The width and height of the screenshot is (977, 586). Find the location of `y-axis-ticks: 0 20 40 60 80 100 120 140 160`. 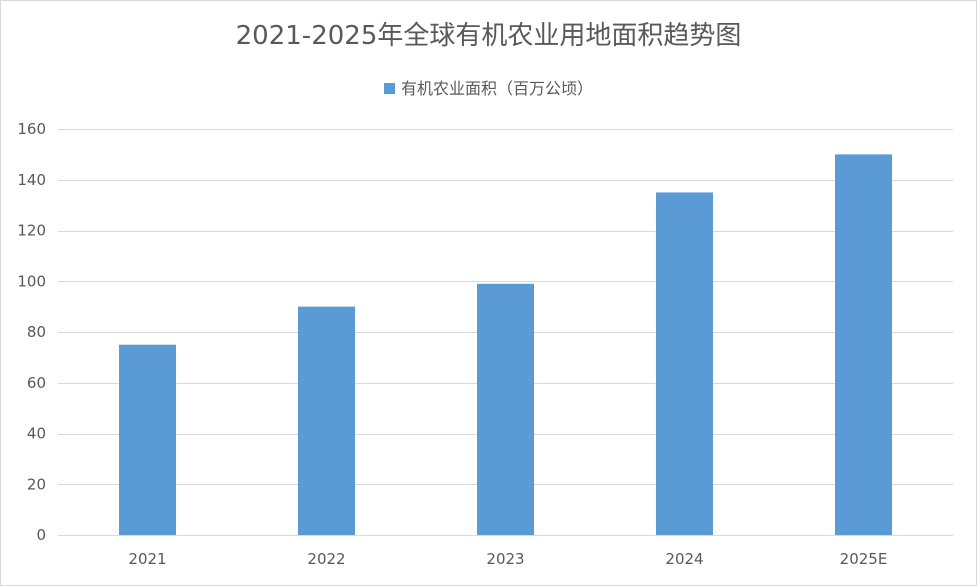

y-axis-ticks: 0 20 40 60 80 100 120 140 160 is located at coordinates (31, 332).